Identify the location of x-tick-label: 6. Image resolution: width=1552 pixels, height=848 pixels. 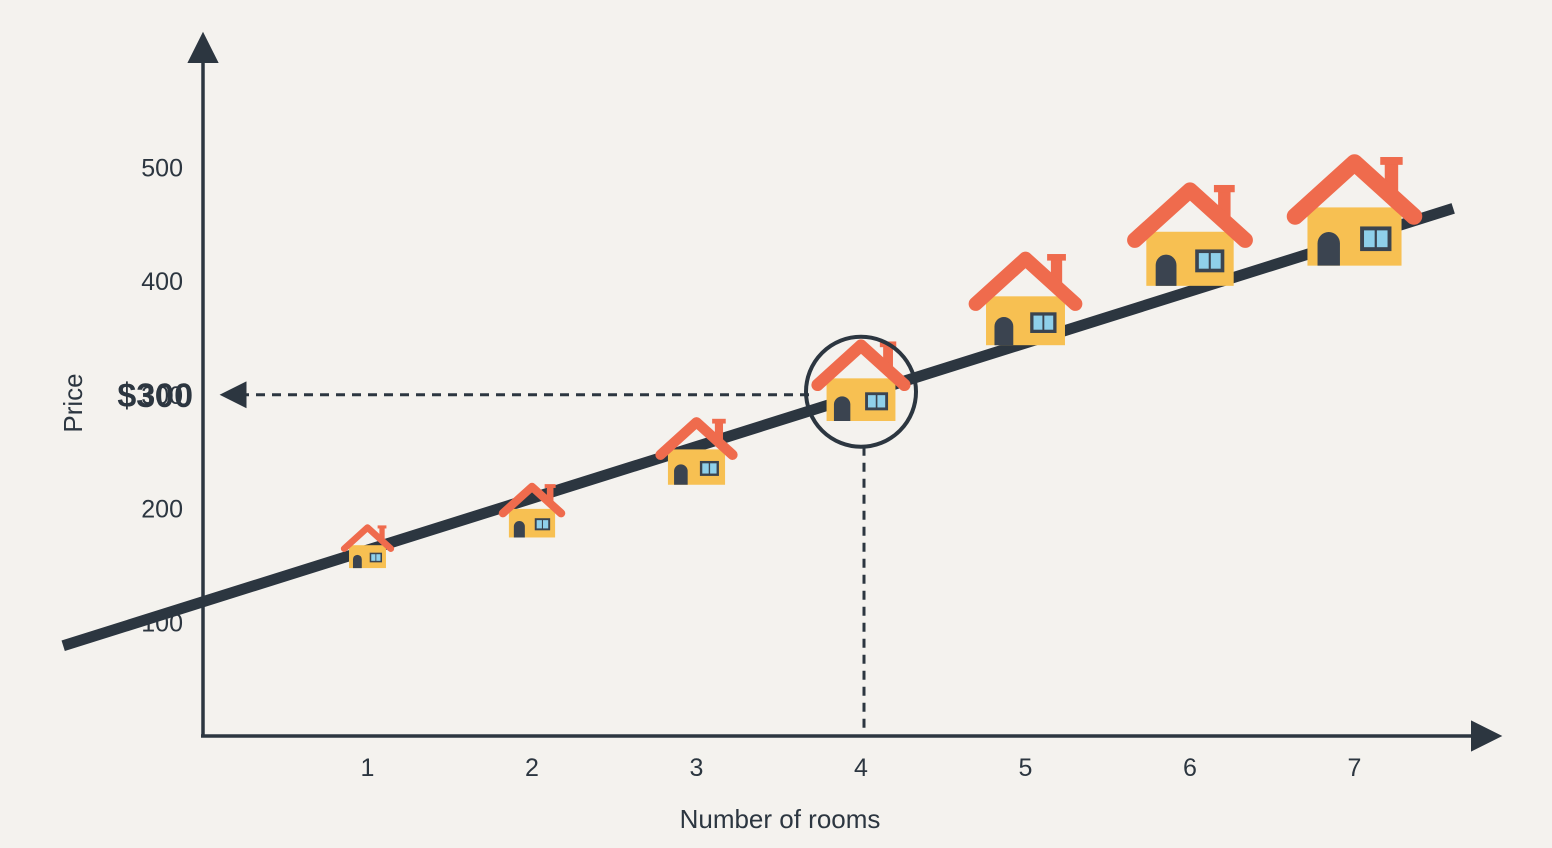
(1190, 768).